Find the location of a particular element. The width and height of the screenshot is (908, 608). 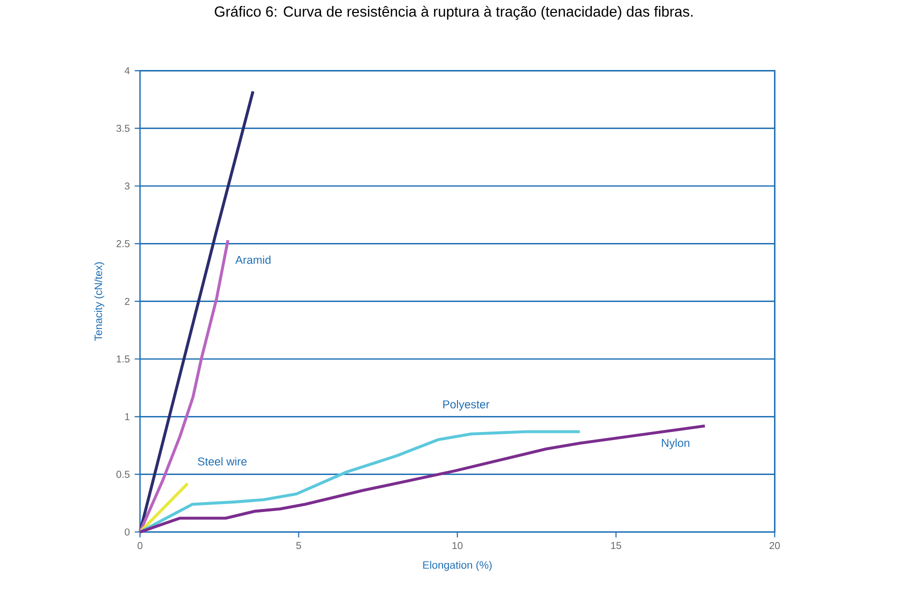

chart-title: Gráfico 6: Curva de resistência à ruptura à tração (tenacidade) das fibras. is located at coordinates (453, 13).